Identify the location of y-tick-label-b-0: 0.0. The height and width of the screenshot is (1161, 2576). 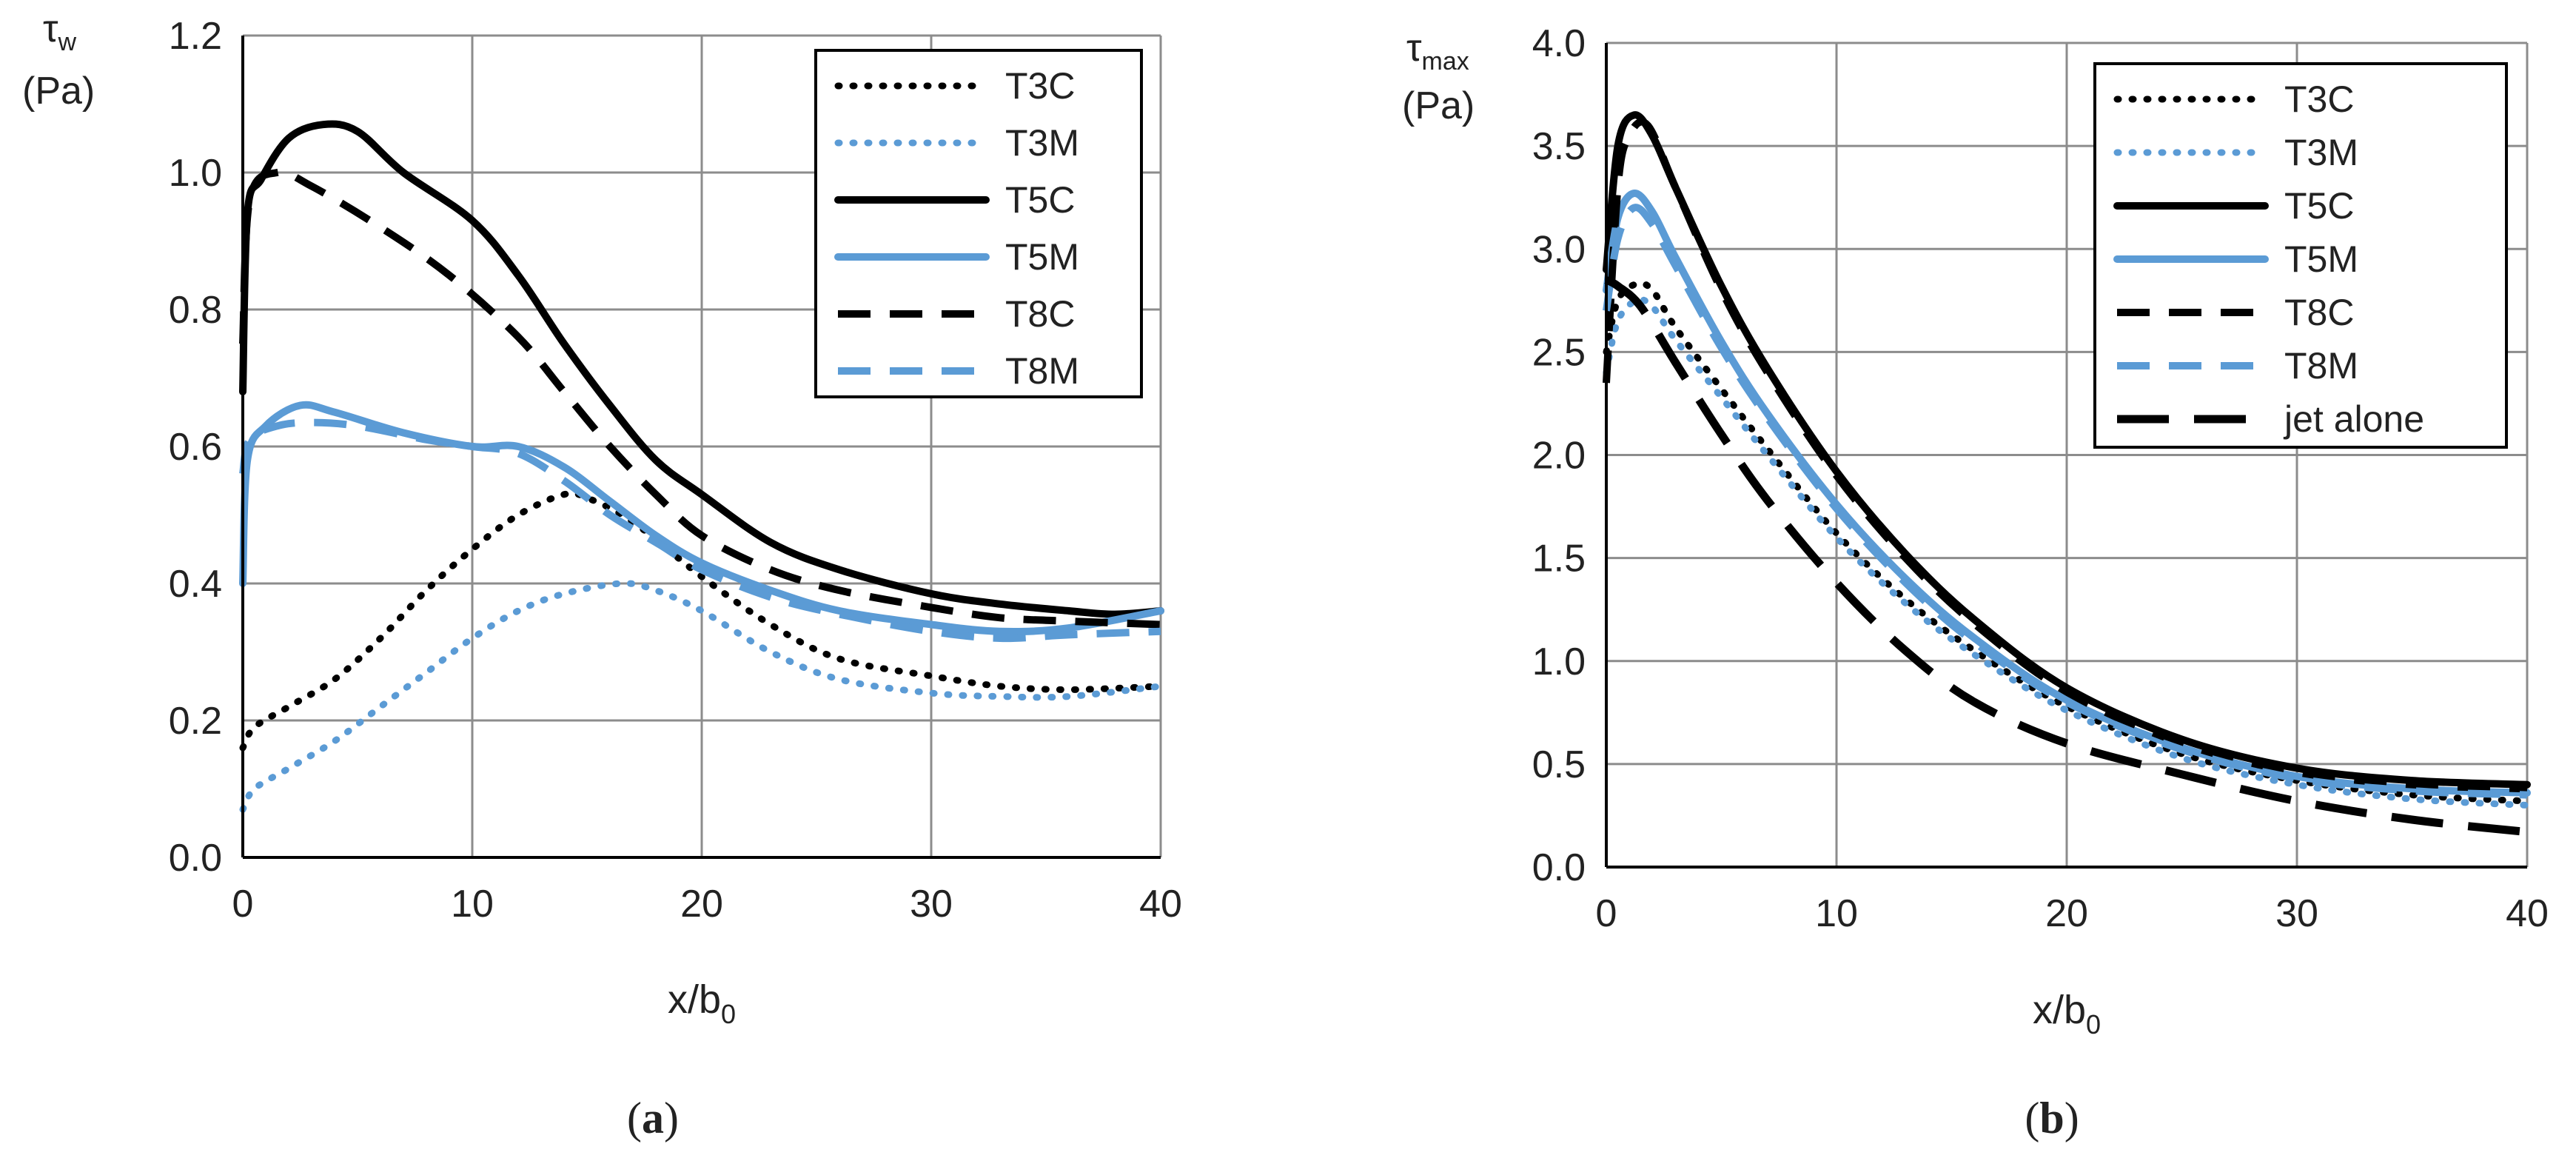
(1559, 867).